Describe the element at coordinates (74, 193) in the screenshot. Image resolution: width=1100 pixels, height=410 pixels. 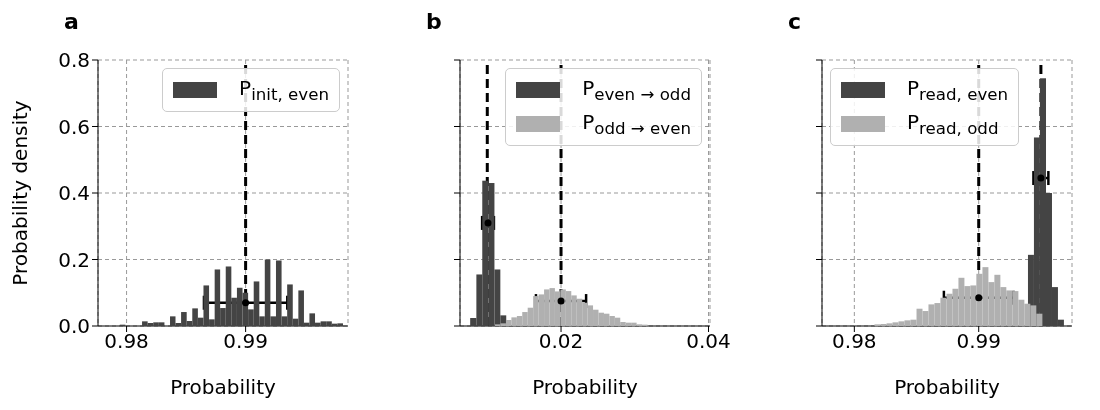
I see `y-tick-label: 0.4` at that location.